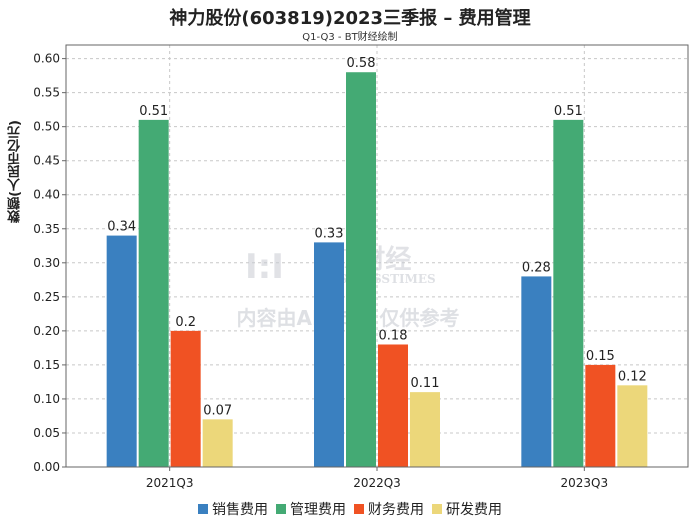  Describe the element at coordinates (474, 510) in the screenshot. I see `legend-label: 研发费用` at that location.